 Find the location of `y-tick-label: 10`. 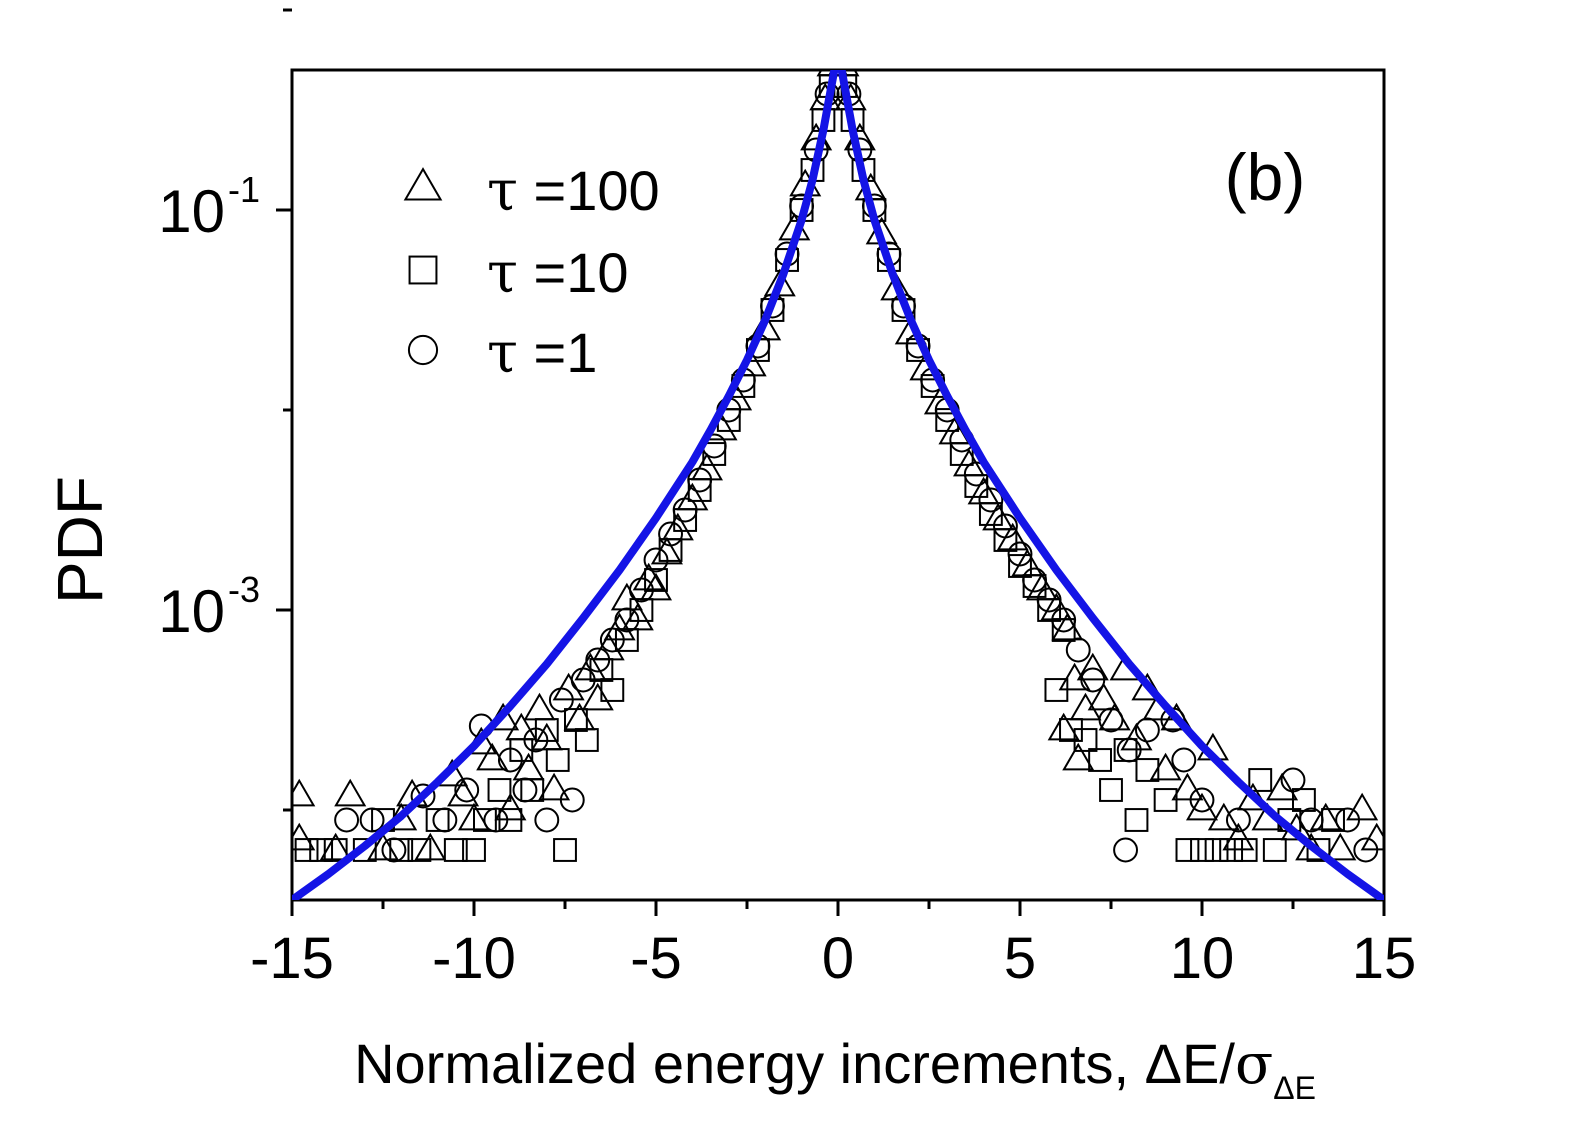

y-tick-label: 10 is located at coordinates (191, 211).